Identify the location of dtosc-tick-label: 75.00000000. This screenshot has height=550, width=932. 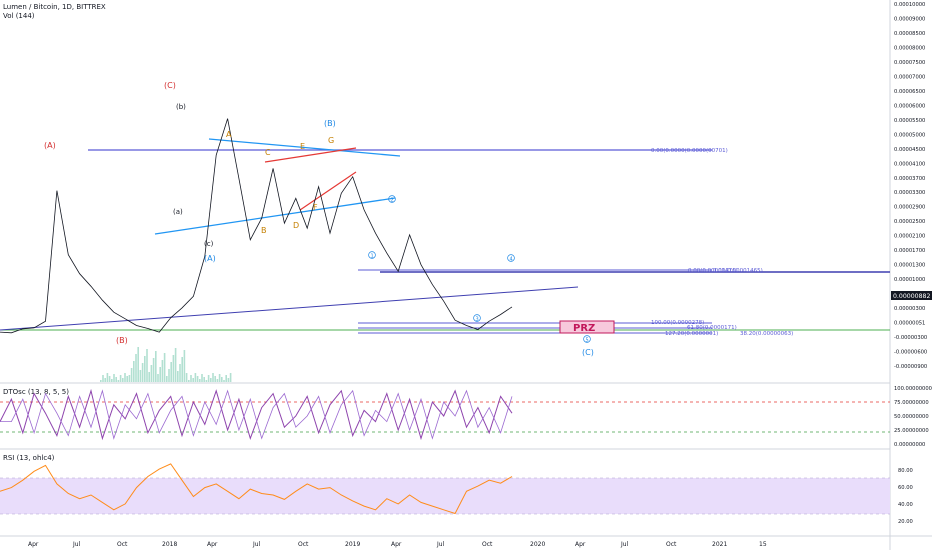
(911, 403).